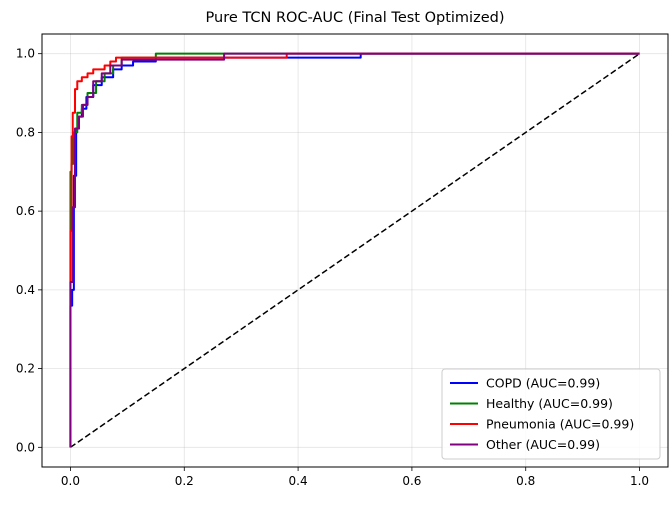  I want to click on legend-label: COPD (AUC=0.99), so click(543, 383).